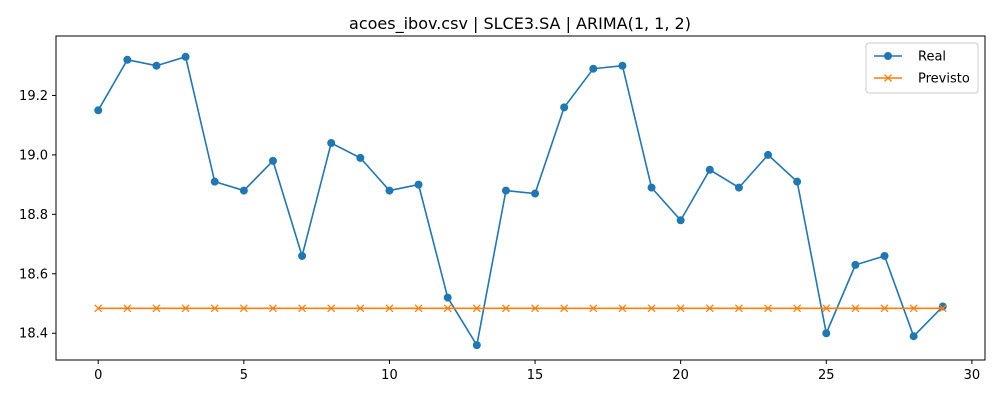  I want to click on x-tick-label: 10, so click(389, 375).